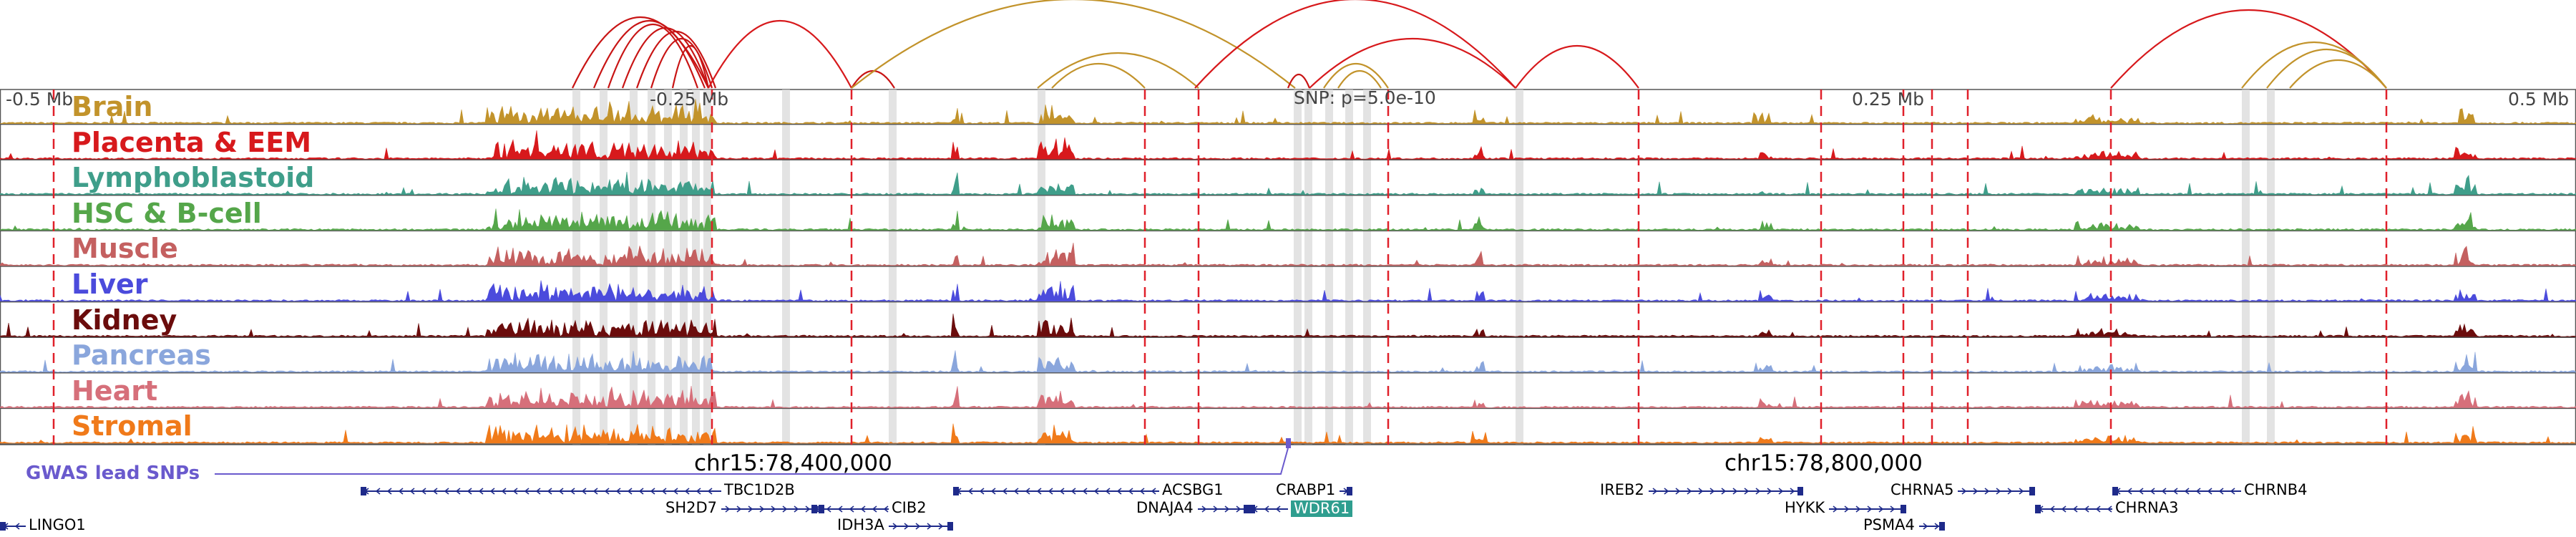 The image size is (2576, 537). What do you see at coordinates (115, 390) in the screenshot?
I see `track-label-heart: Heart` at bounding box center [115, 390].